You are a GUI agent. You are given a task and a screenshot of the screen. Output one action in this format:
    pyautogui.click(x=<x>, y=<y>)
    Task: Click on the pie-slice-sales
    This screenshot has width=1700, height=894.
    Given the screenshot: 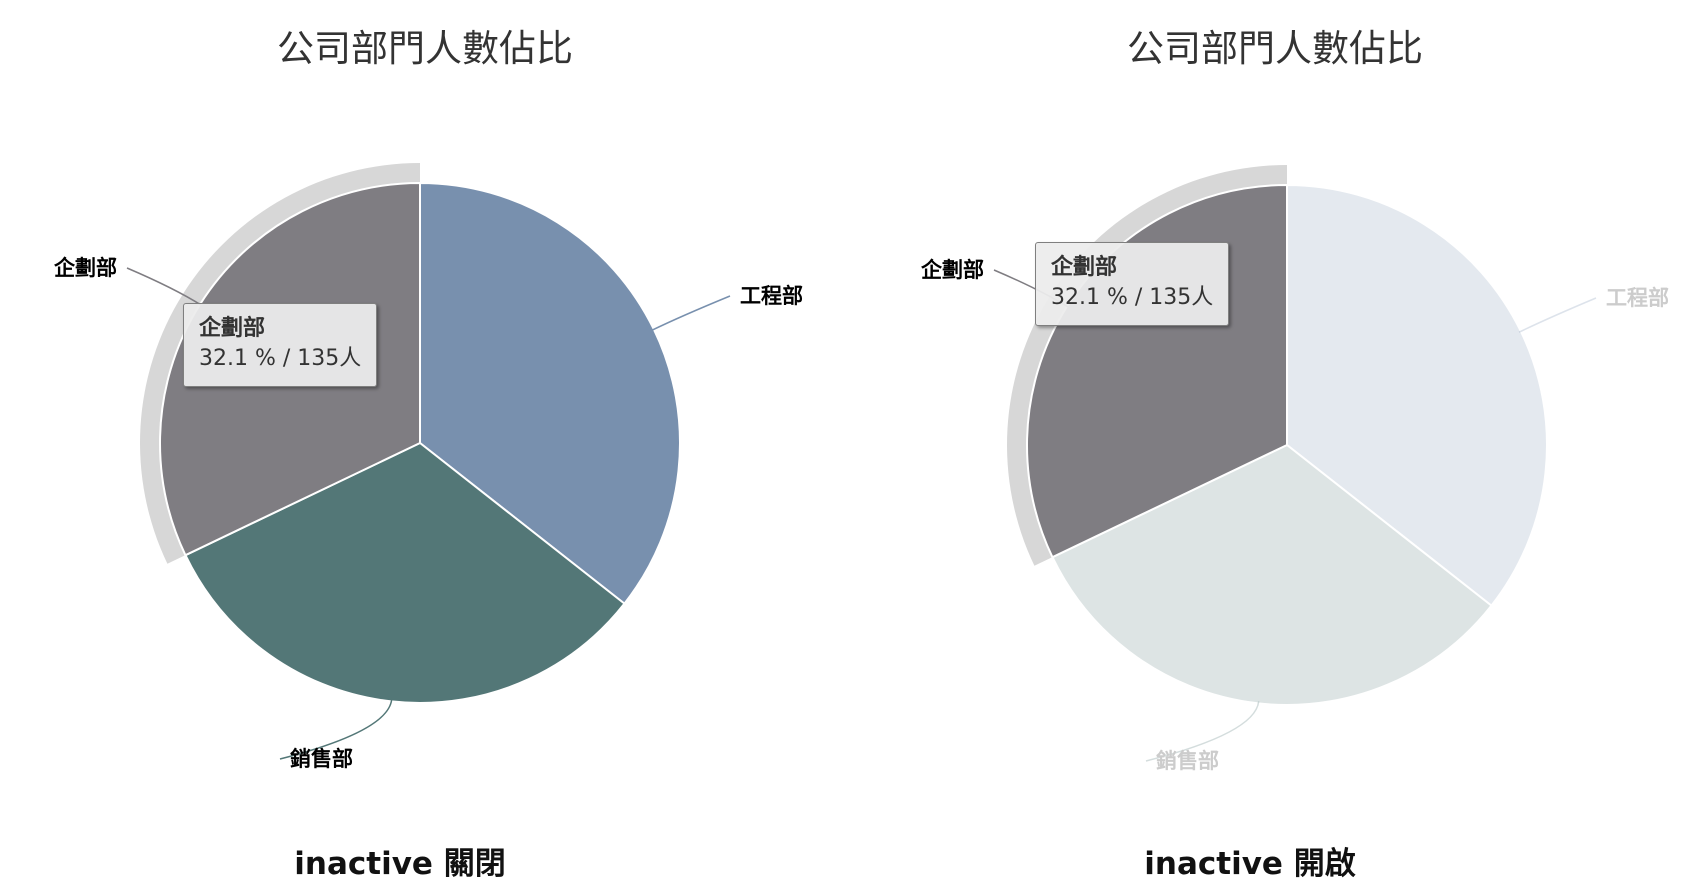 What is the action you would take?
    pyautogui.click(x=1272, y=575)
    